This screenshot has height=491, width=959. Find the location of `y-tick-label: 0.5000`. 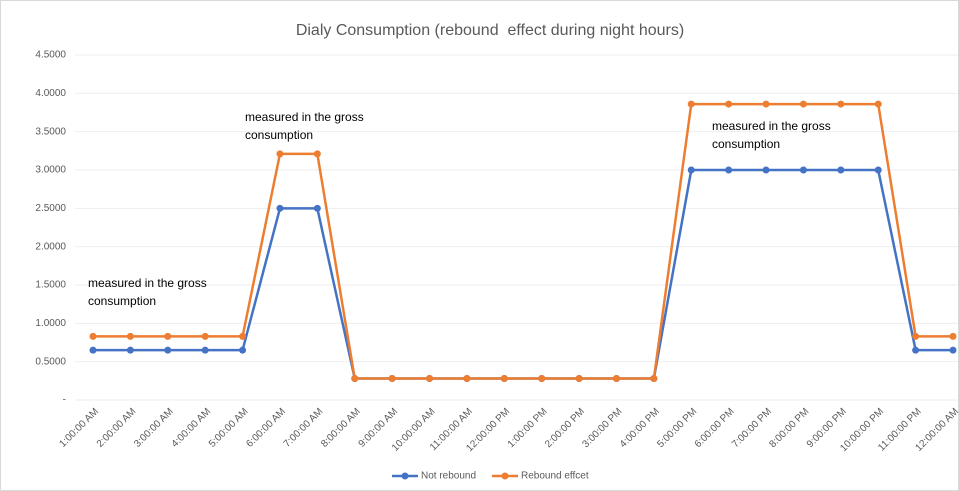

y-tick-label: 0.5000 is located at coordinates (50, 361).